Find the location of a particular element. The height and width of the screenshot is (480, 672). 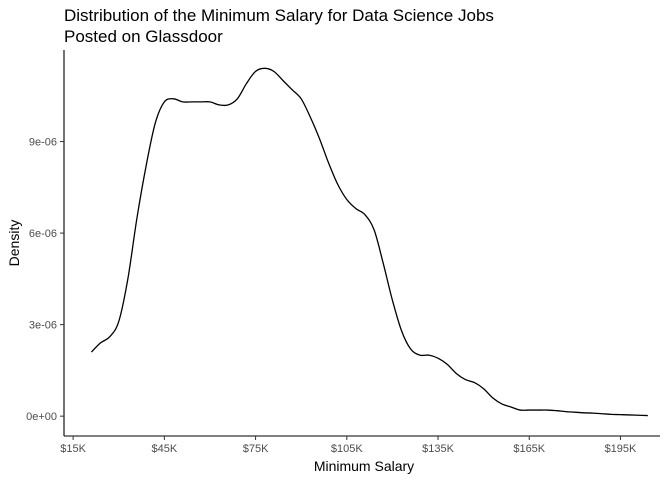

y-tick-label: 3e-06 is located at coordinates (43, 326).